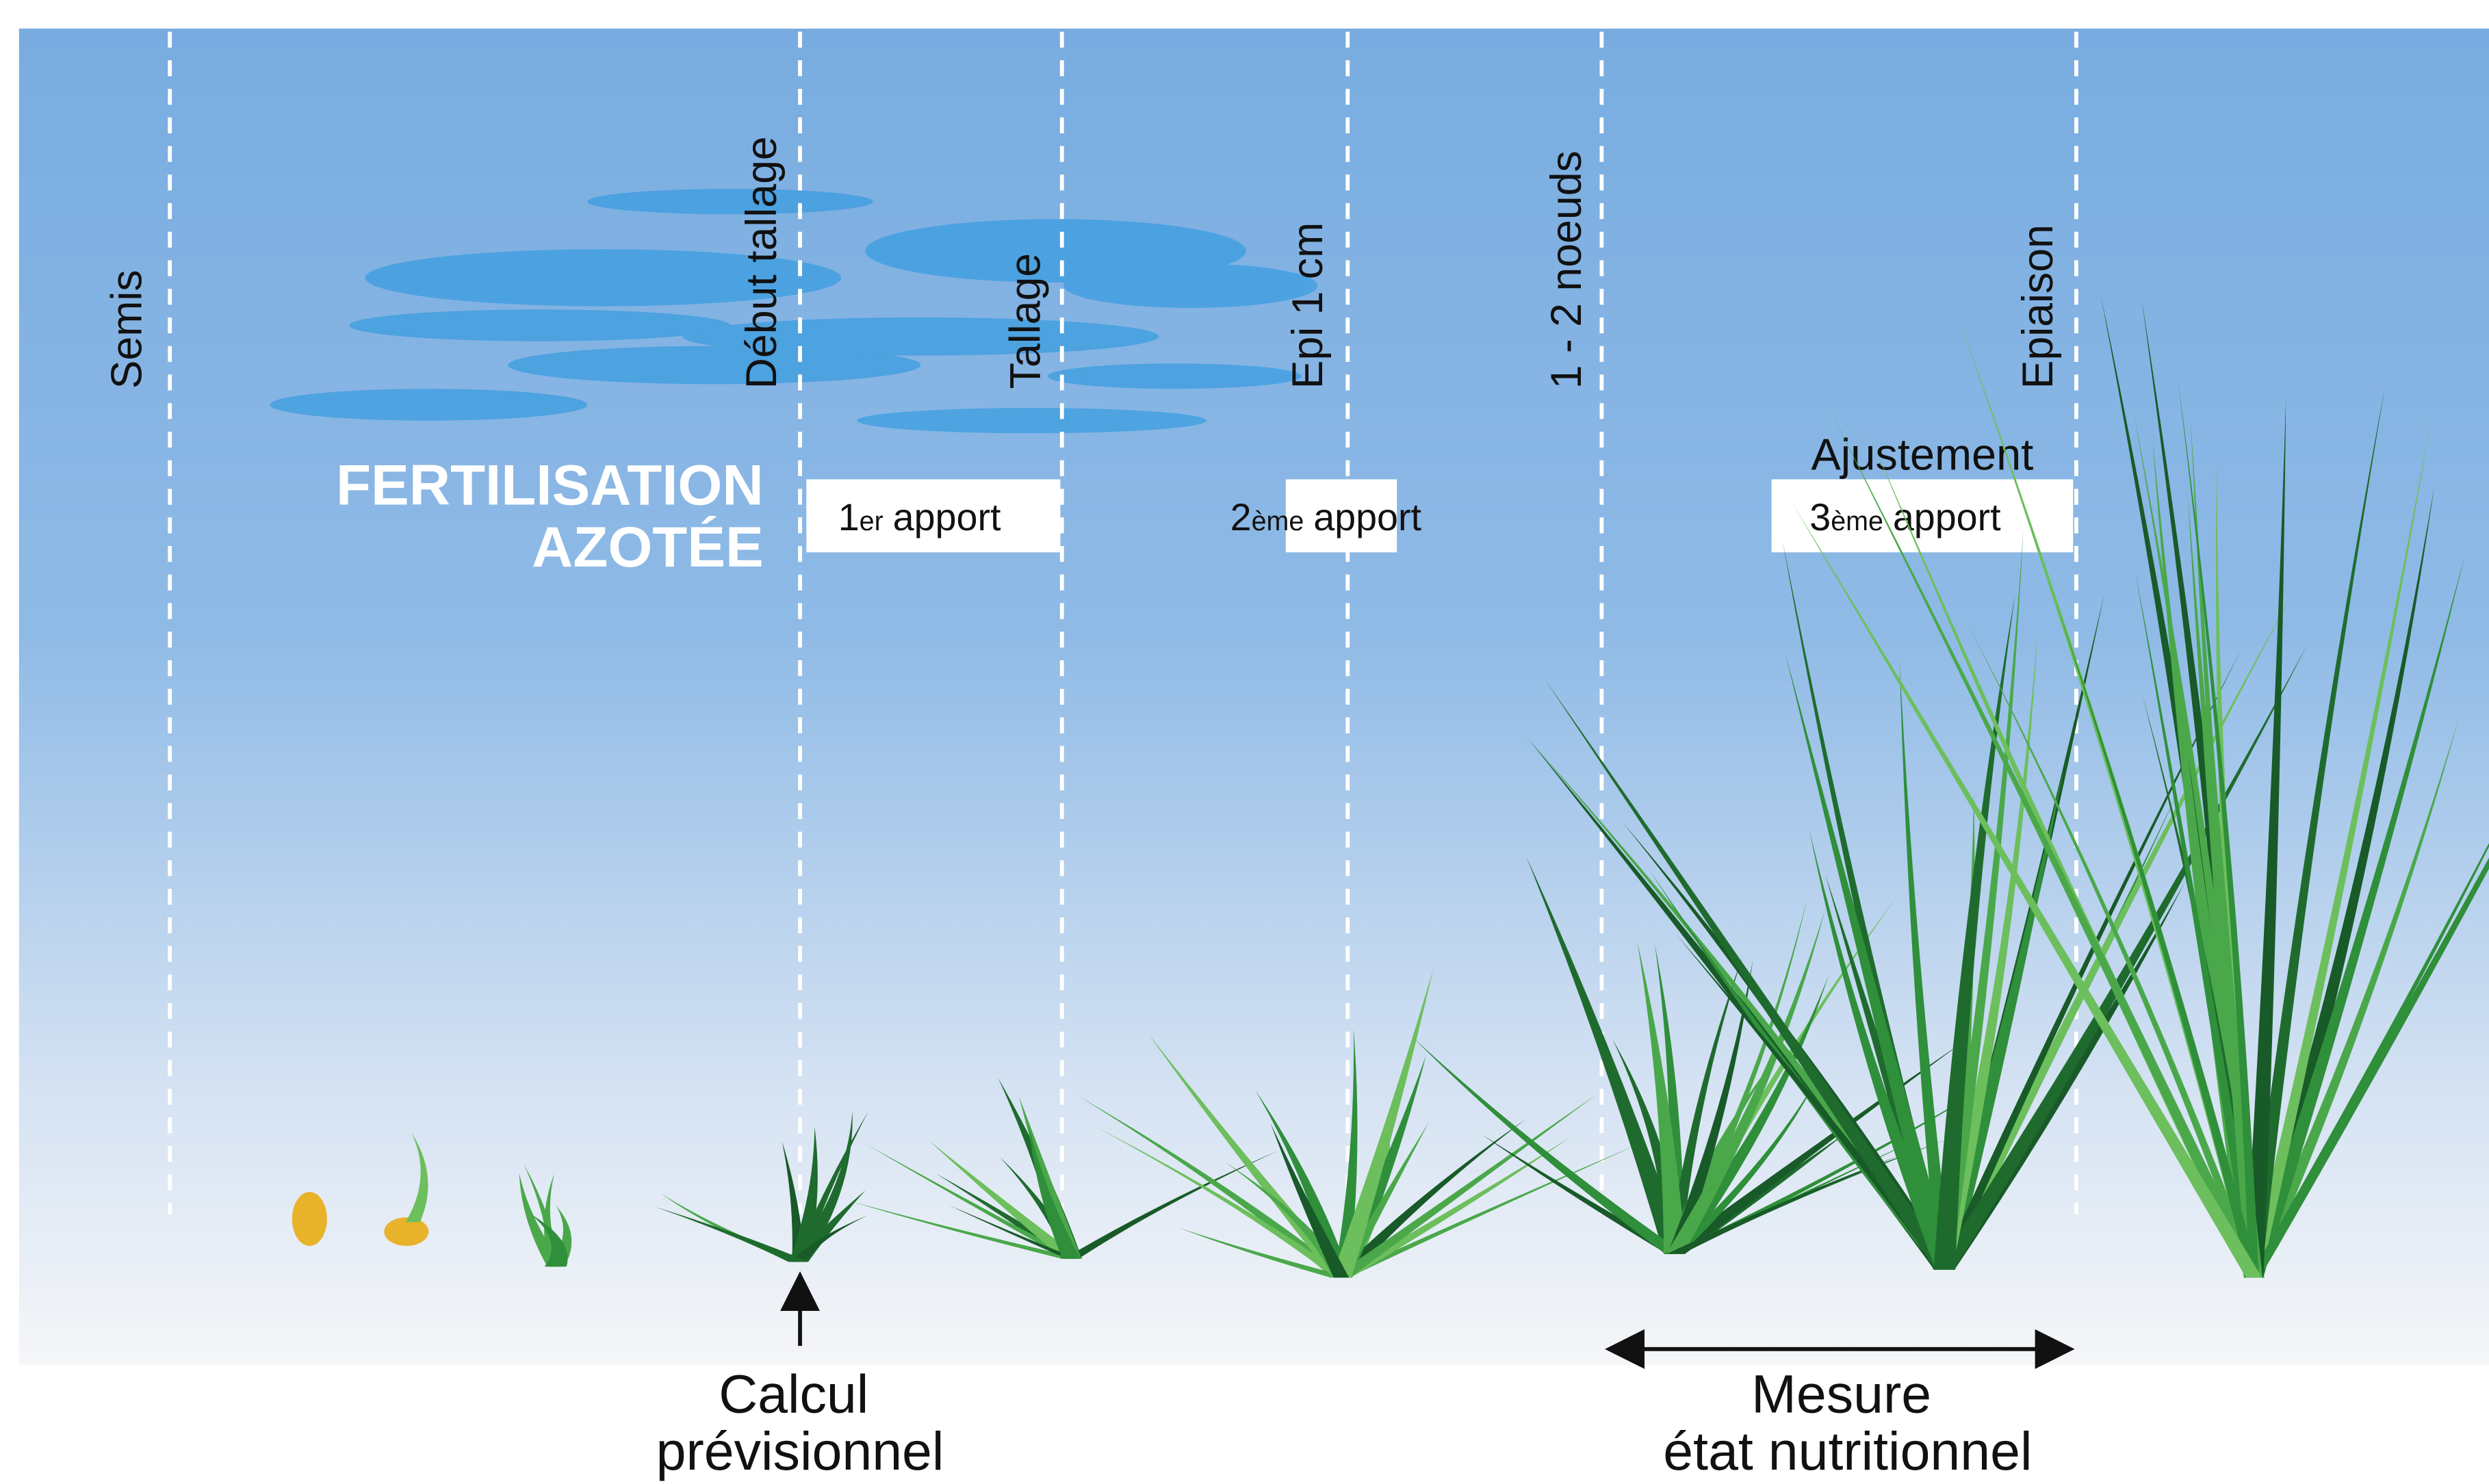 The width and height of the screenshot is (2489, 1484). Describe the element at coordinates (648, 547) in the screenshot. I see `title-line: AZOTÉE` at that location.